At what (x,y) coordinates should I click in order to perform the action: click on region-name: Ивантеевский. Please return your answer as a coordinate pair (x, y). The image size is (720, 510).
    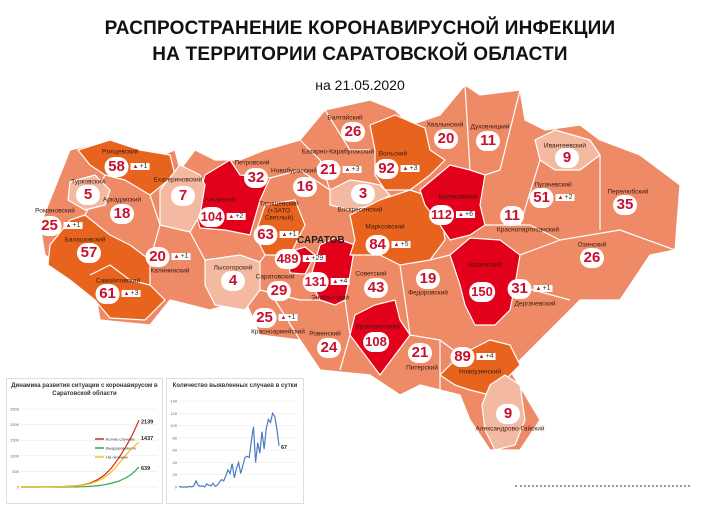
    Looking at the image, I should click on (565, 146).